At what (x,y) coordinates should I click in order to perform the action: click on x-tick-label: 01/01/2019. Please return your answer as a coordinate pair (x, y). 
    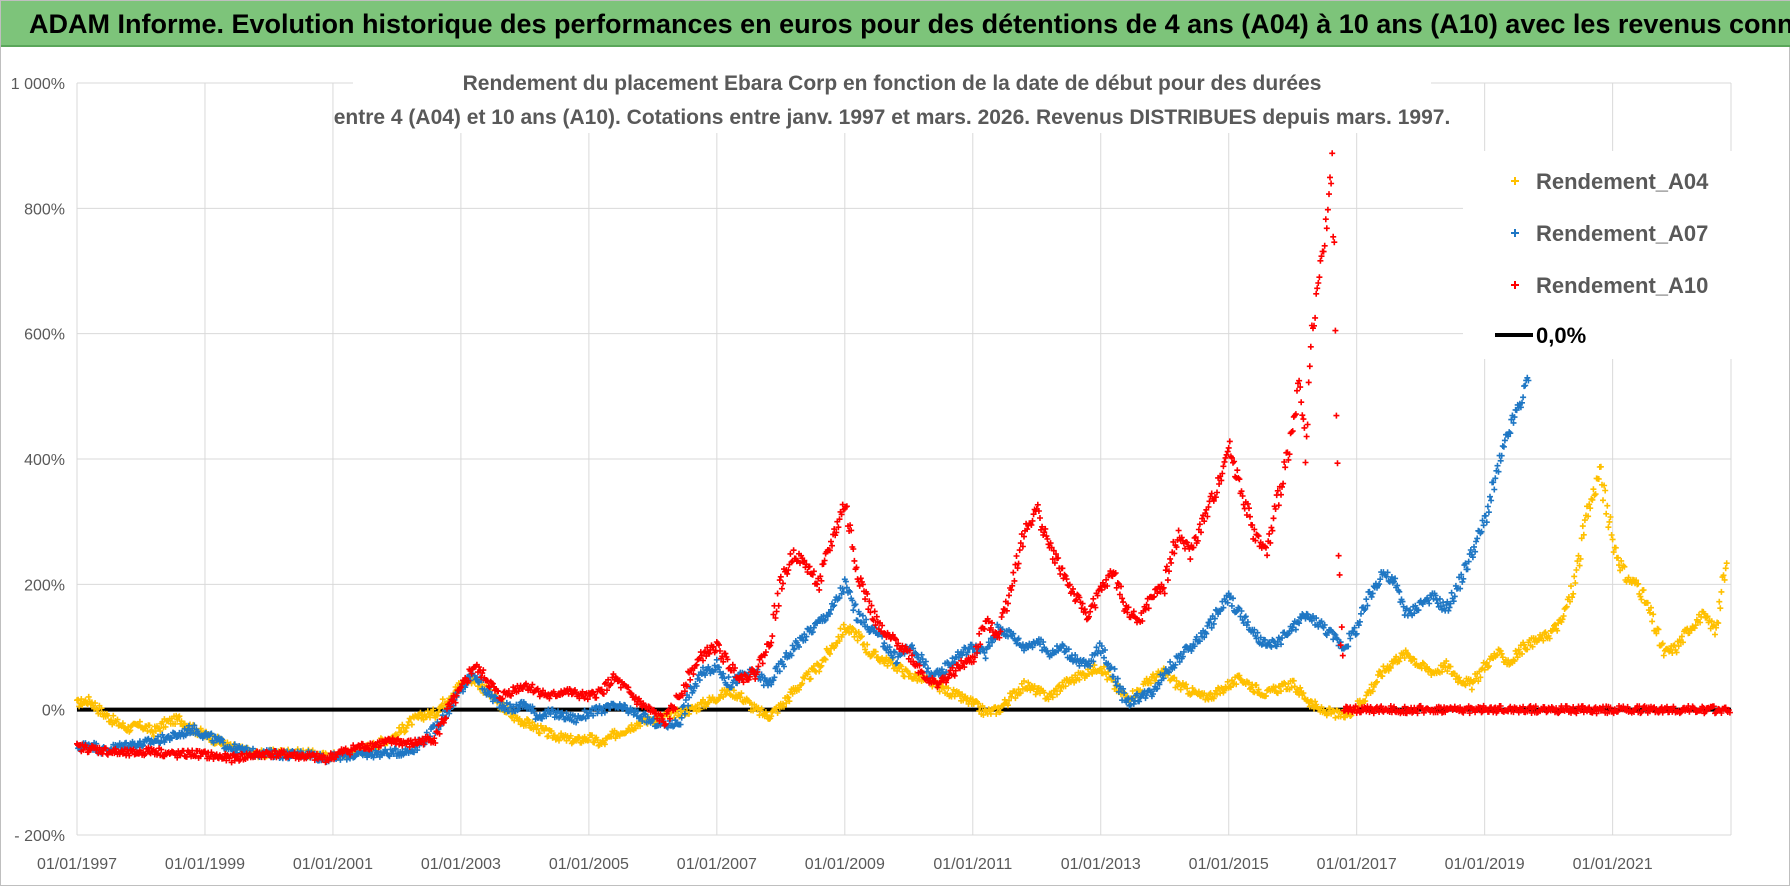
    Looking at the image, I should click on (1485, 864).